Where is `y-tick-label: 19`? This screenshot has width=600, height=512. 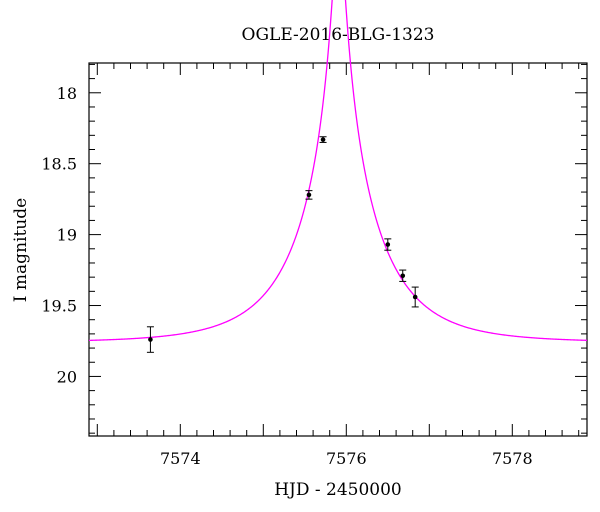 y-tick-label: 19 is located at coordinates (67, 235).